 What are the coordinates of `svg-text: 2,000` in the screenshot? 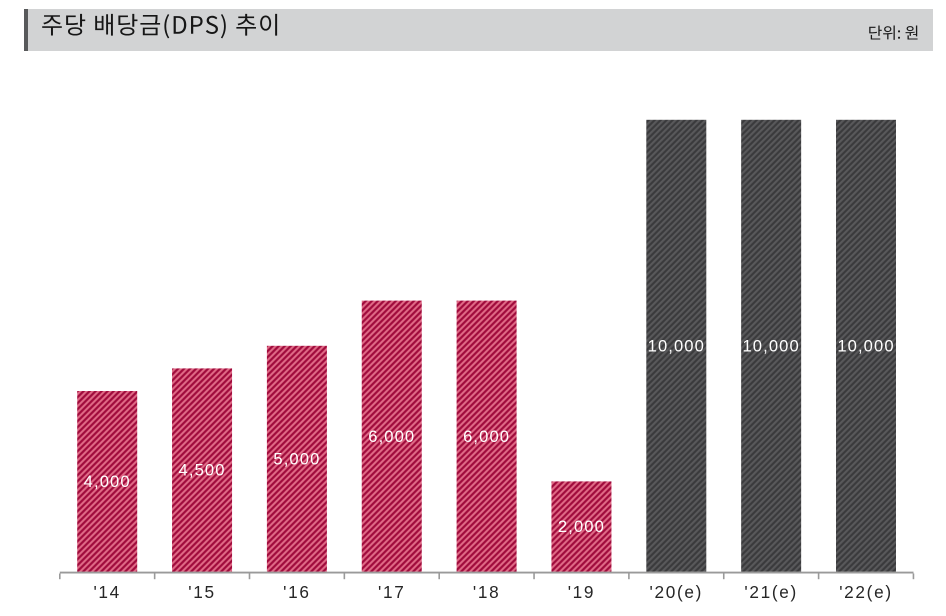 It's located at (581, 526).